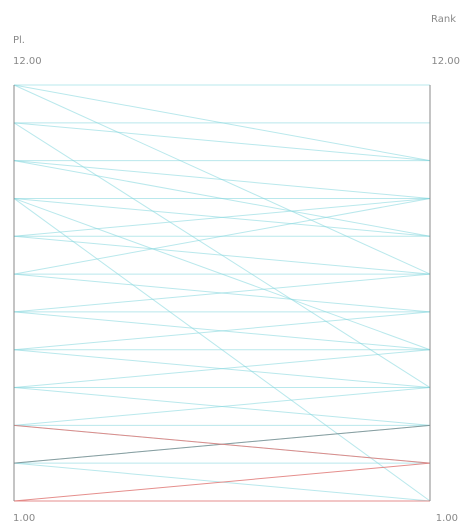 The width and height of the screenshot is (464, 523). What do you see at coordinates (447, 518) in the screenshot?
I see `rank-axis-min-label: 1.00` at bounding box center [447, 518].